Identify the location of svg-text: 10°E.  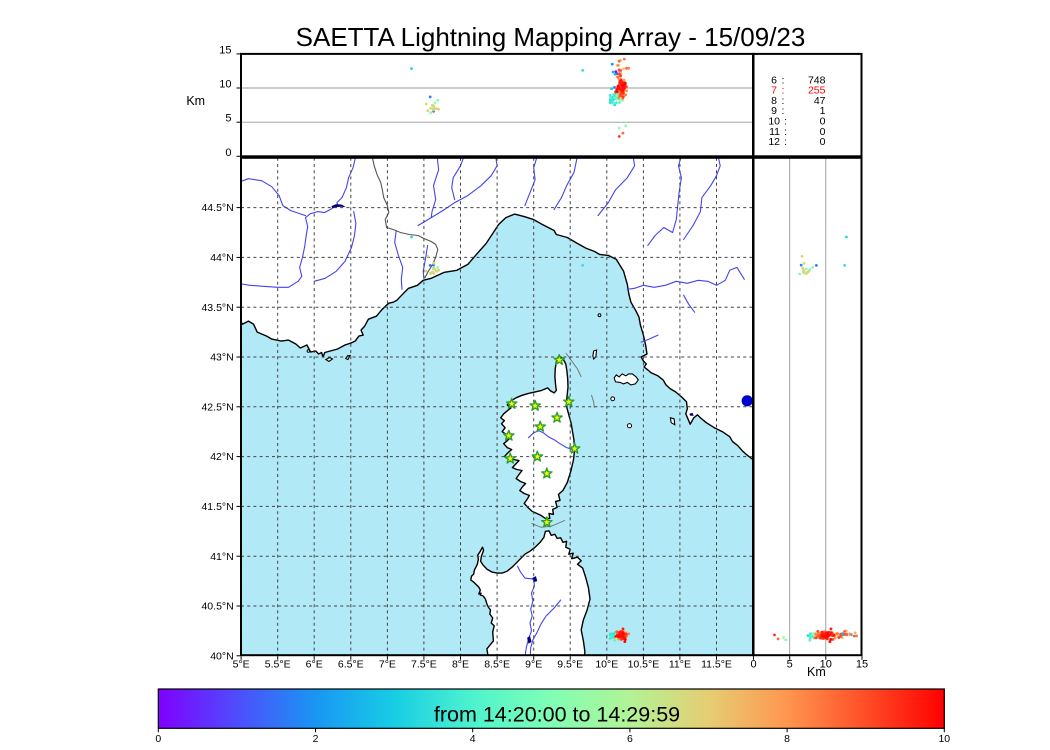
(606, 665).